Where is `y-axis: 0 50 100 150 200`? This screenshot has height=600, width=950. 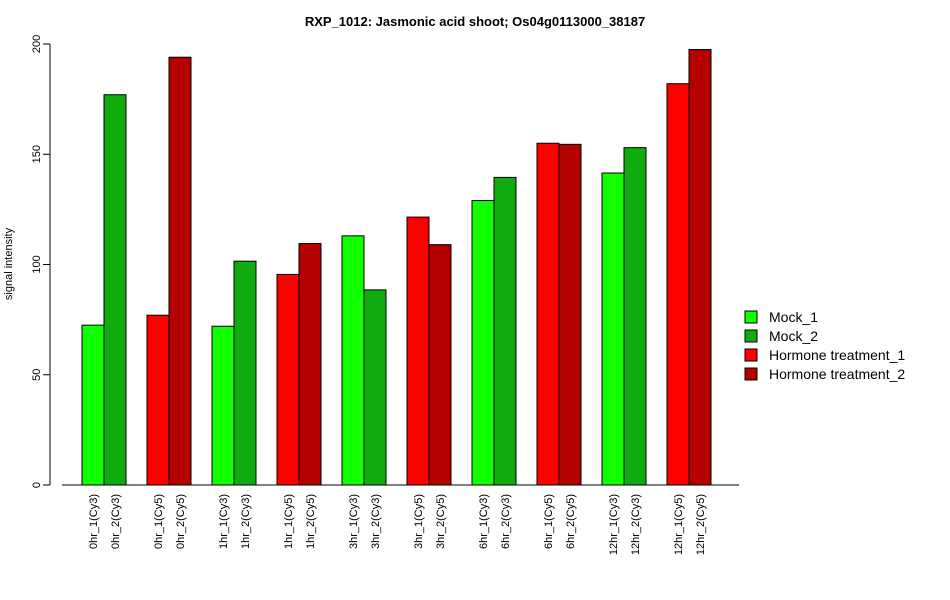 y-axis: 0 50 100 150 200 is located at coordinates (41, 261).